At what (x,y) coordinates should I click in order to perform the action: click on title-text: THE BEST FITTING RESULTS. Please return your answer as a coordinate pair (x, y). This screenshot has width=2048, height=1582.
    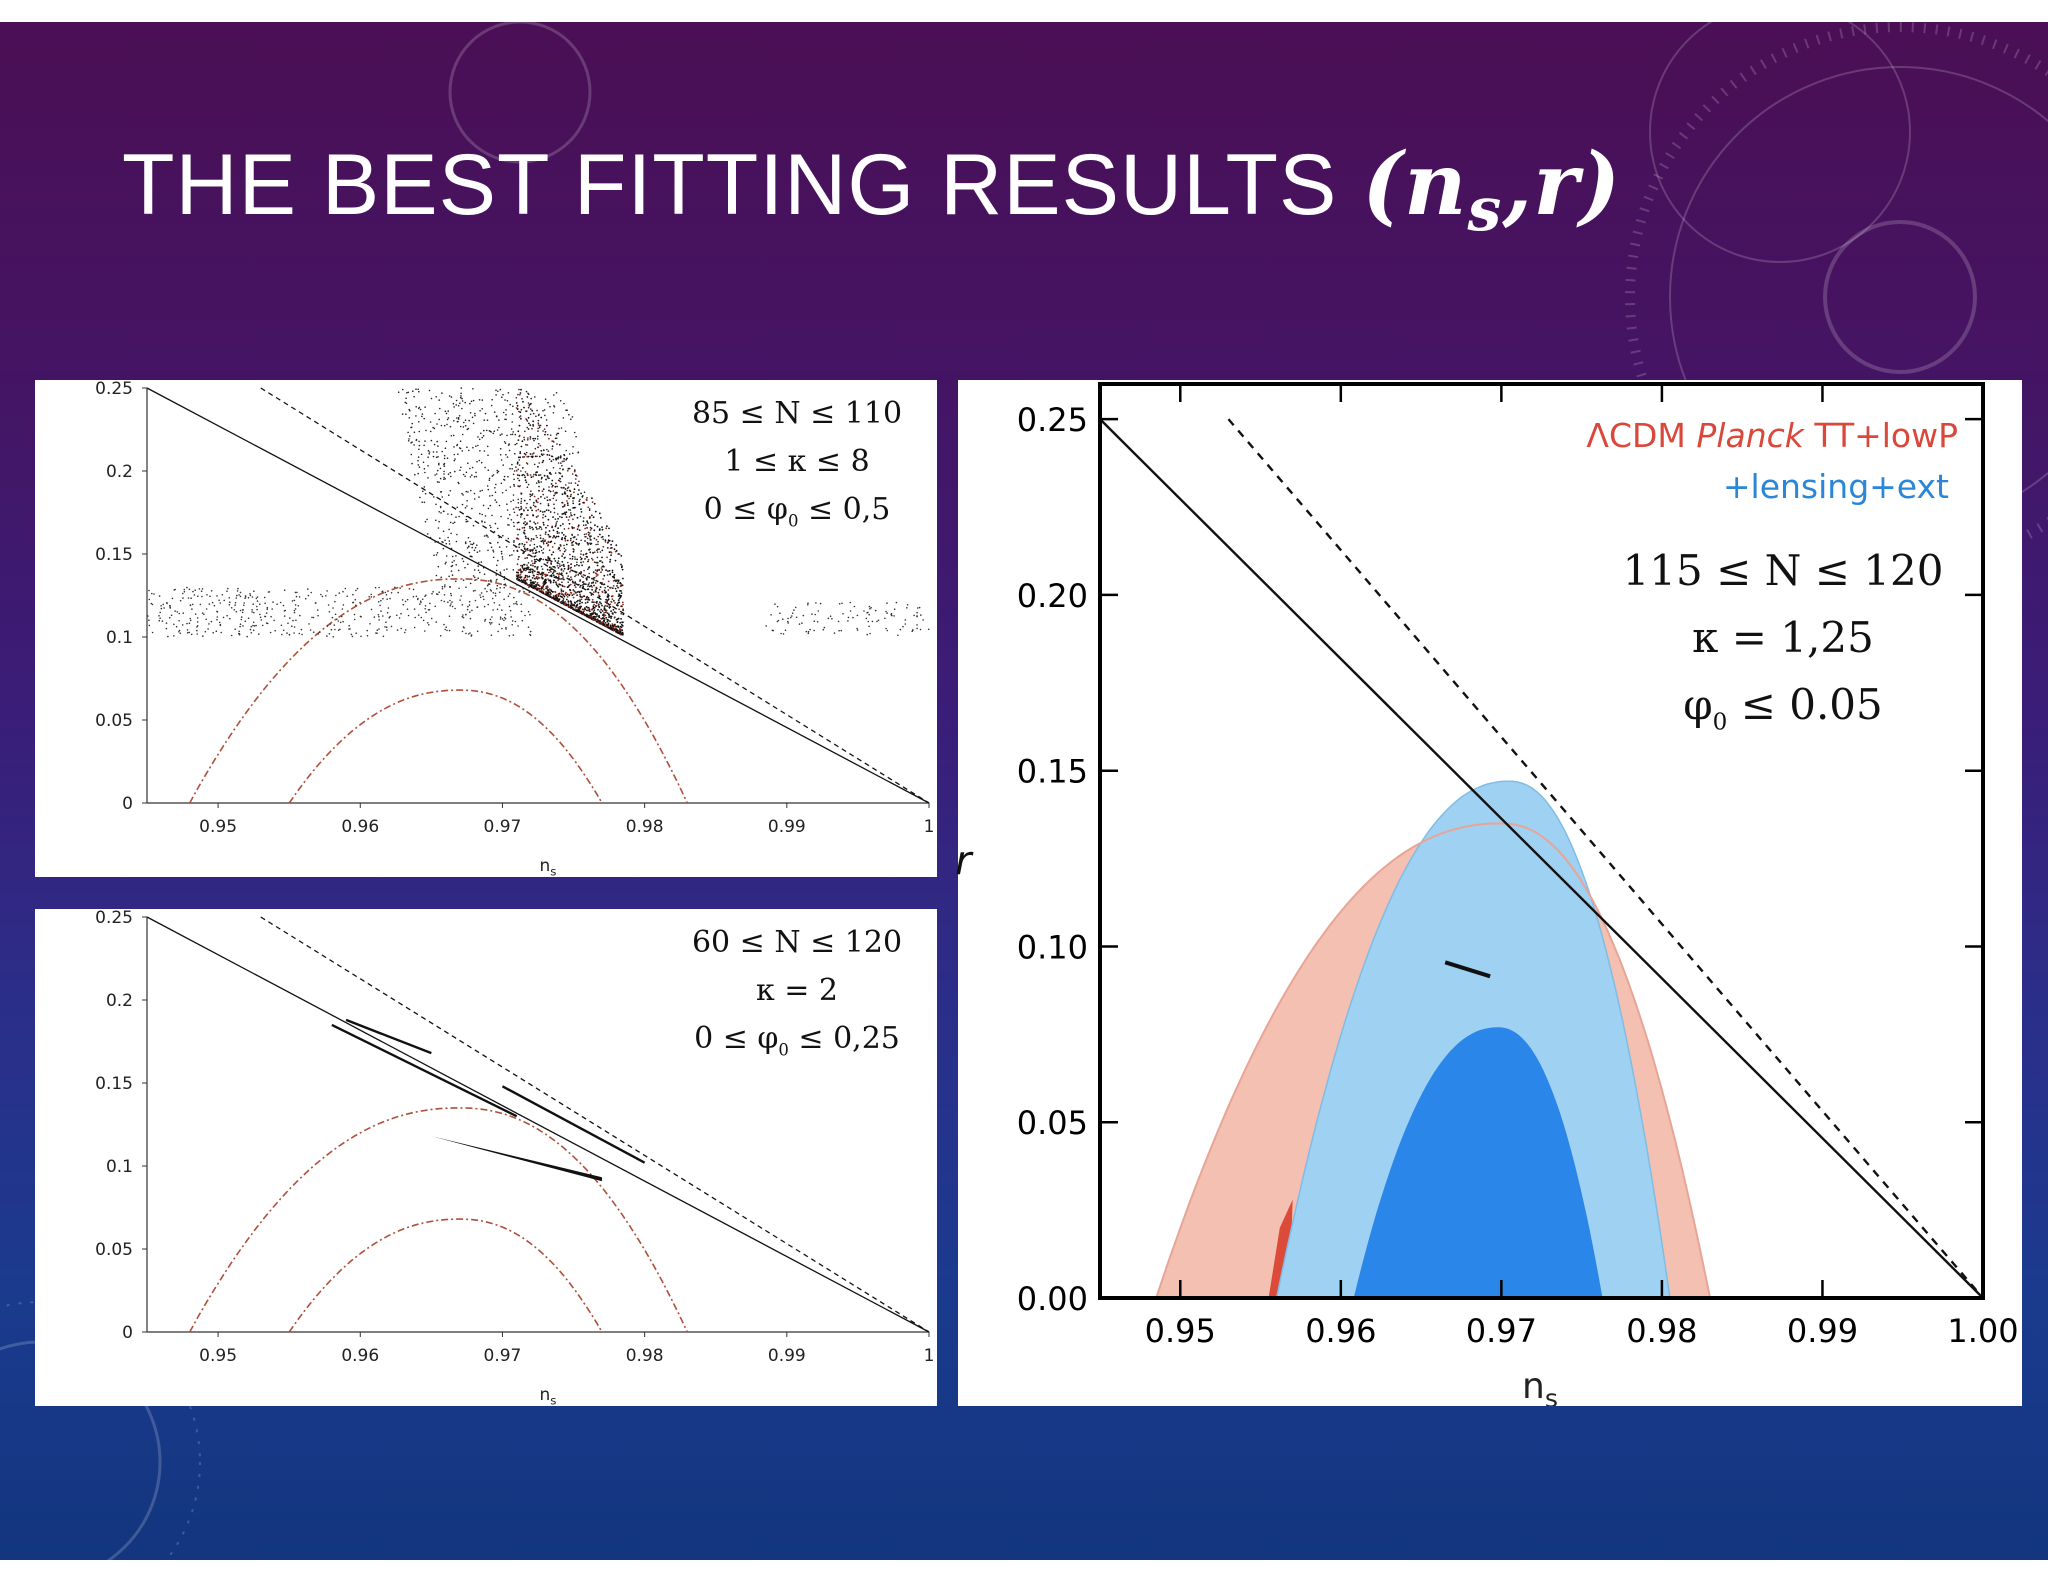
    Looking at the image, I should click on (742, 185).